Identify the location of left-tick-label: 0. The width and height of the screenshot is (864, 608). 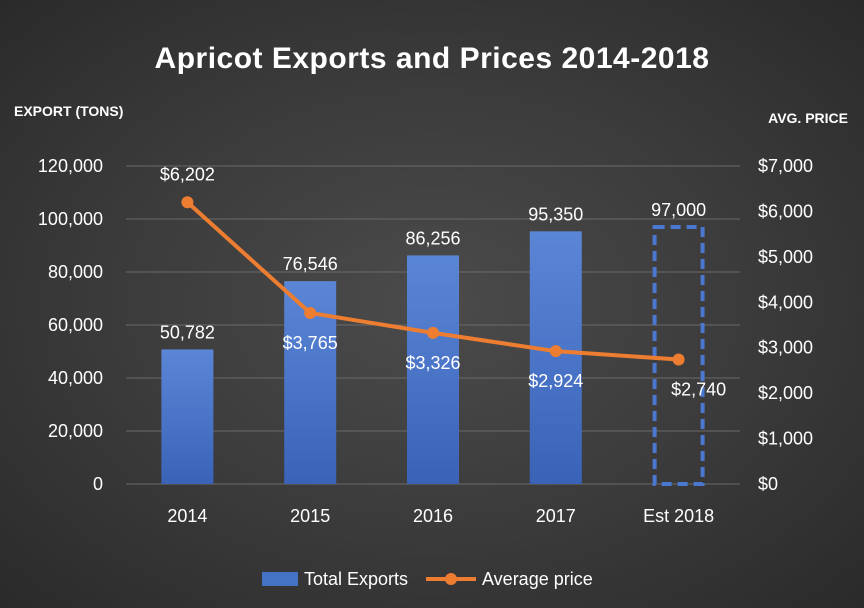
(98, 484).